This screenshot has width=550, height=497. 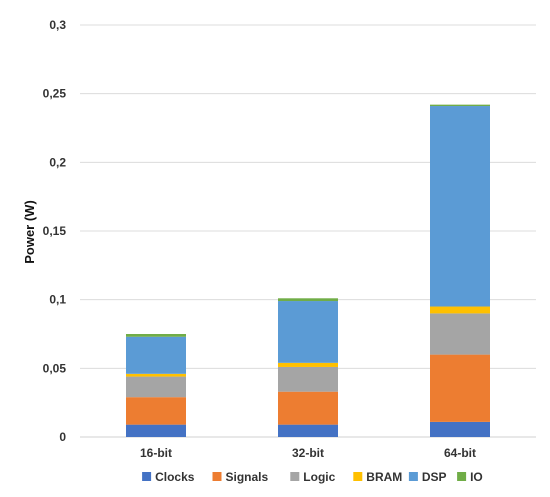 I want to click on bar-signals-16-bit, so click(x=156, y=411).